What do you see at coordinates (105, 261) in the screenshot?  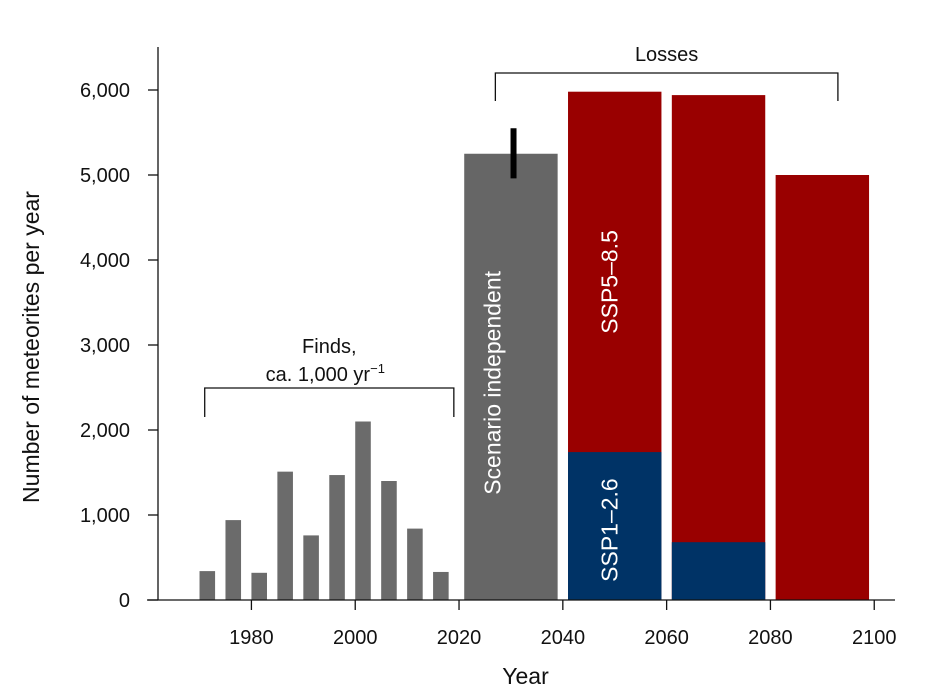 I see `y-tick-label: 4,000` at bounding box center [105, 261].